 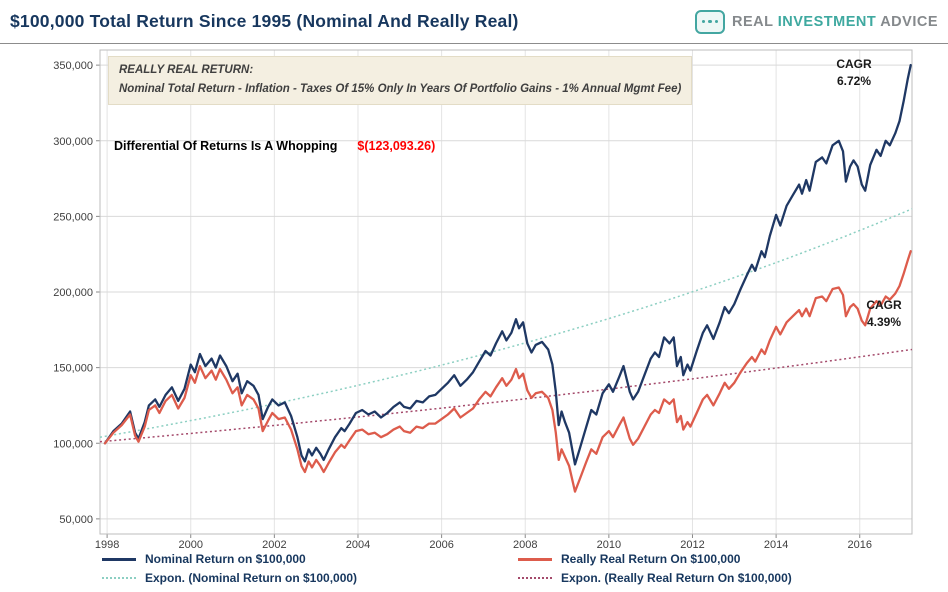 What do you see at coordinates (535, 578) in the screenshot?
I see `legend-line-expon-really-real` at bounding box center [535, 578].